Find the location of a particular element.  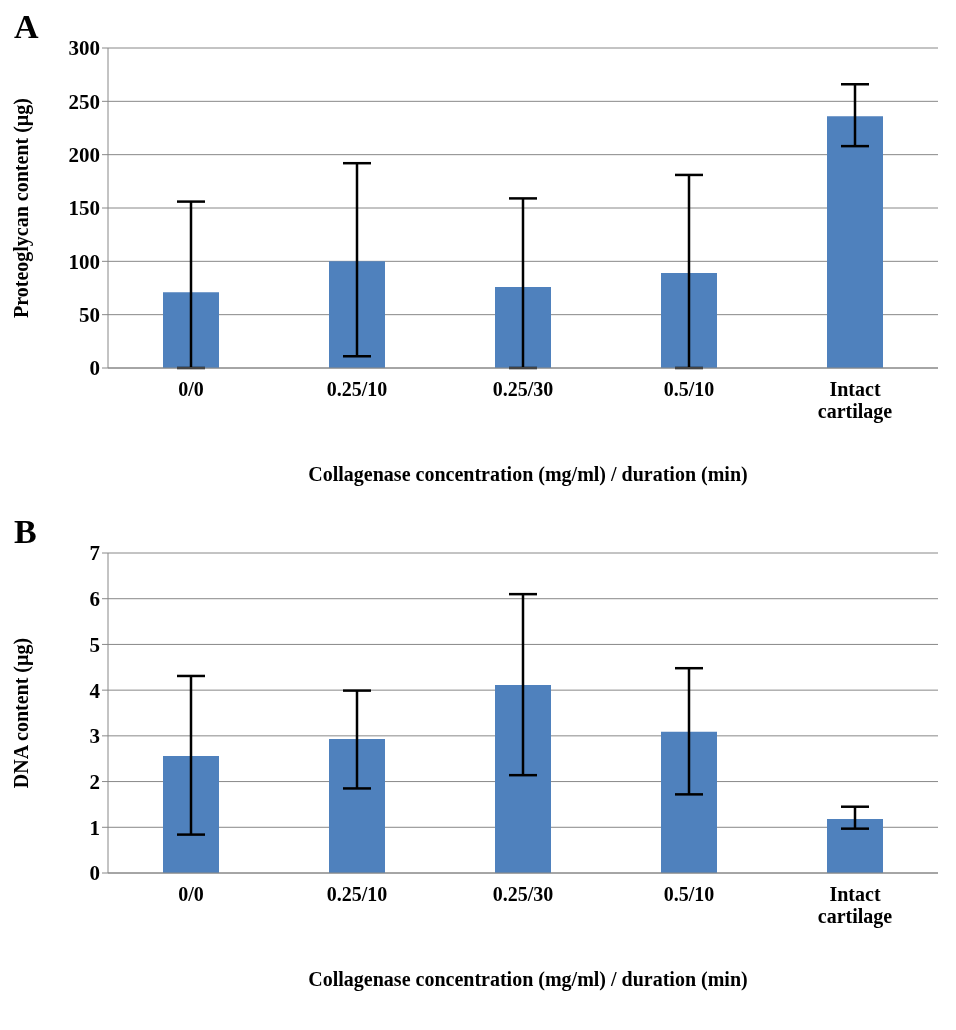

y-tick-label: 50 is located at coordinates (89, 315).